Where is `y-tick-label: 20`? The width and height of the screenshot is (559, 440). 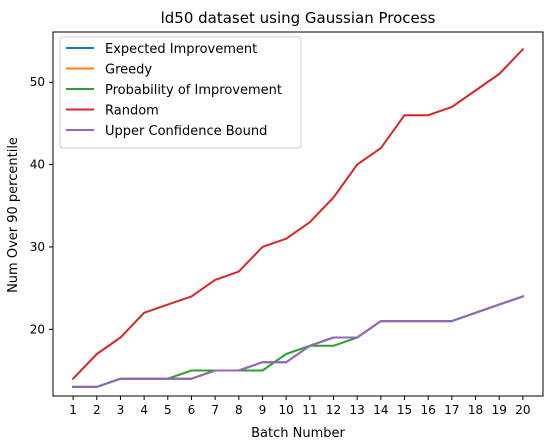 y-tick-label: 20 is located at coordinates (37, 329).